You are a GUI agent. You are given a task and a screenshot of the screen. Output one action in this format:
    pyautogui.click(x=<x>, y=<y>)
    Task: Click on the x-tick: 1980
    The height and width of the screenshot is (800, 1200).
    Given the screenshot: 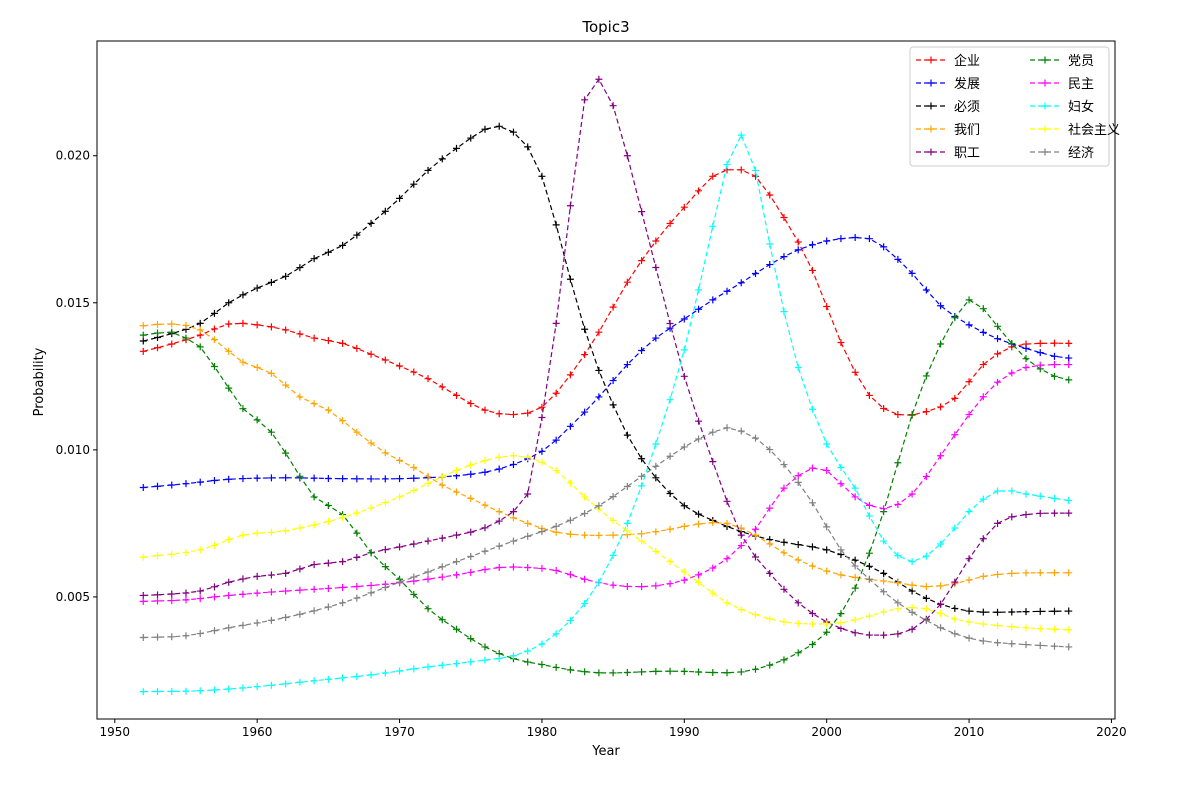 What is the action you would take?
    pyautogui.click(x=542, y=729)
    